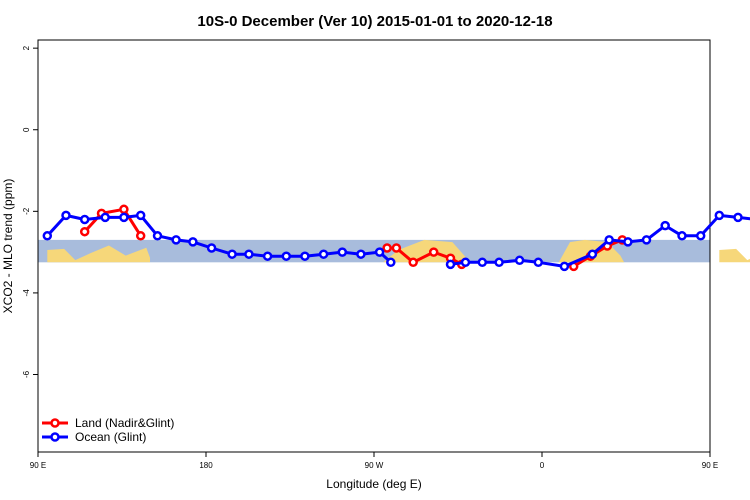 Image resolution: width=750 pixels, height=500 pixels. I want to click on legend-ocean-label: Ocean (Glint), so click(110, 437).